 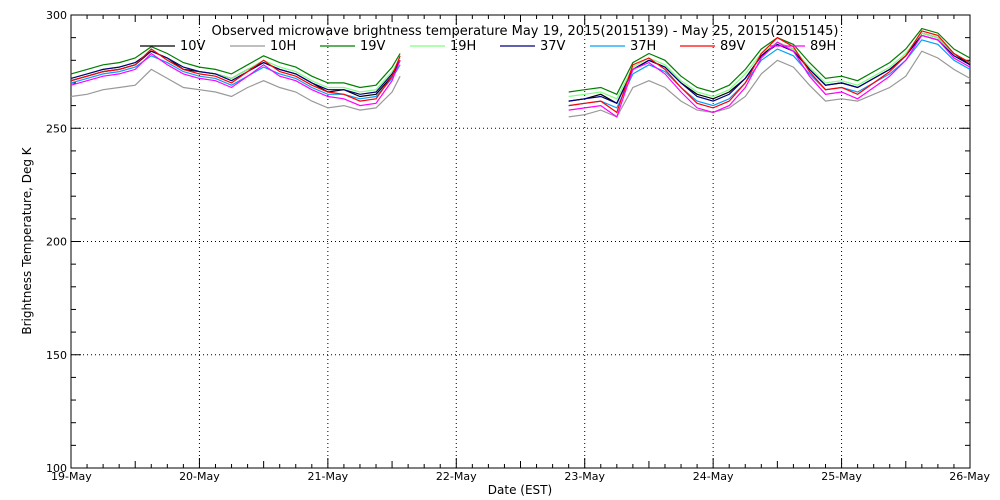 What do you see at coordinates (823, 46) in the screenshot?
I see `legend-label-89h: 89H` at bounding box center [823, 46].